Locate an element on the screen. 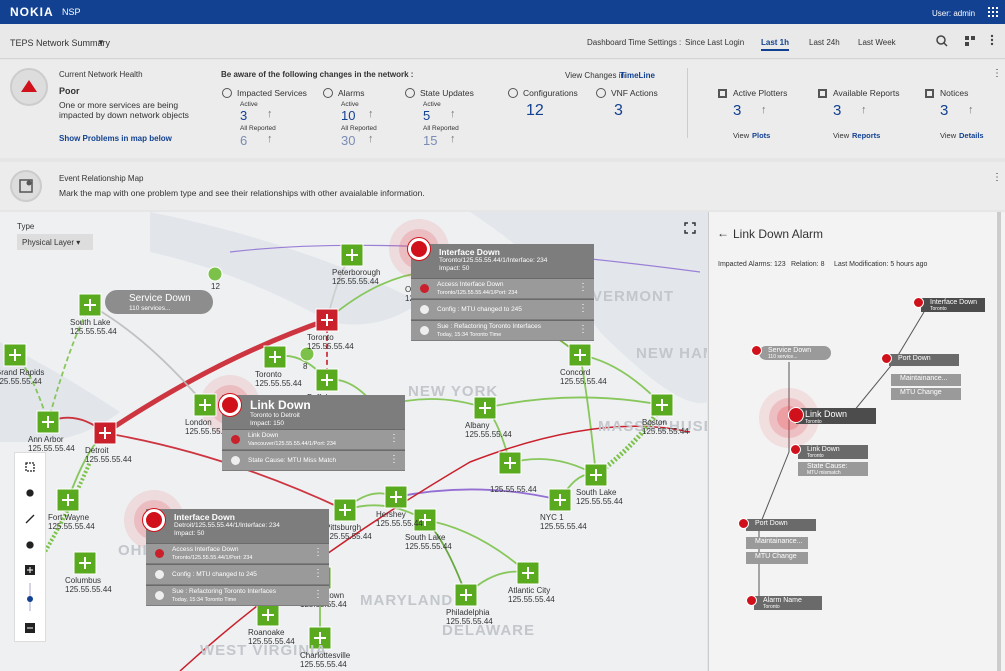  show-problems-link: Show Problems in map below is located at coordinates (115, 138).